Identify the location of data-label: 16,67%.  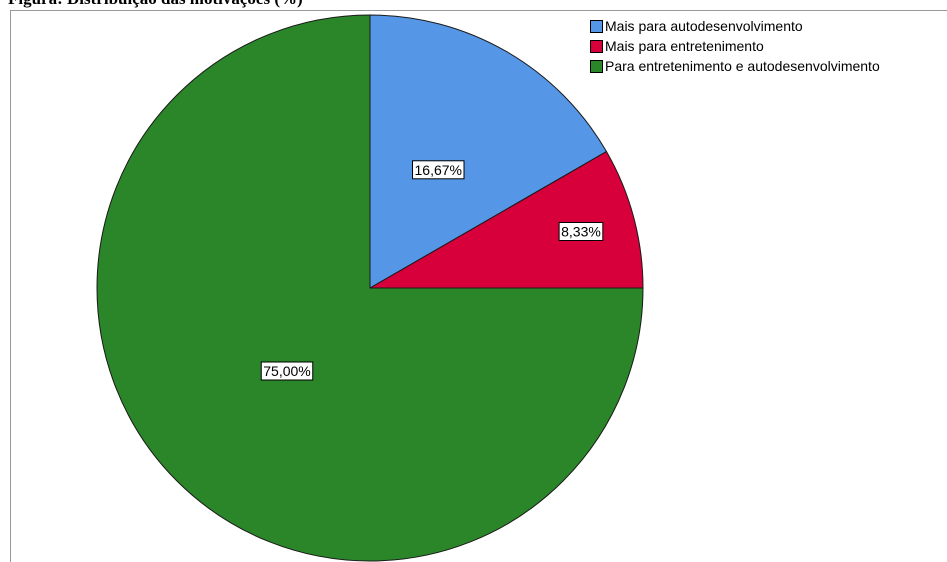
(438, 170).